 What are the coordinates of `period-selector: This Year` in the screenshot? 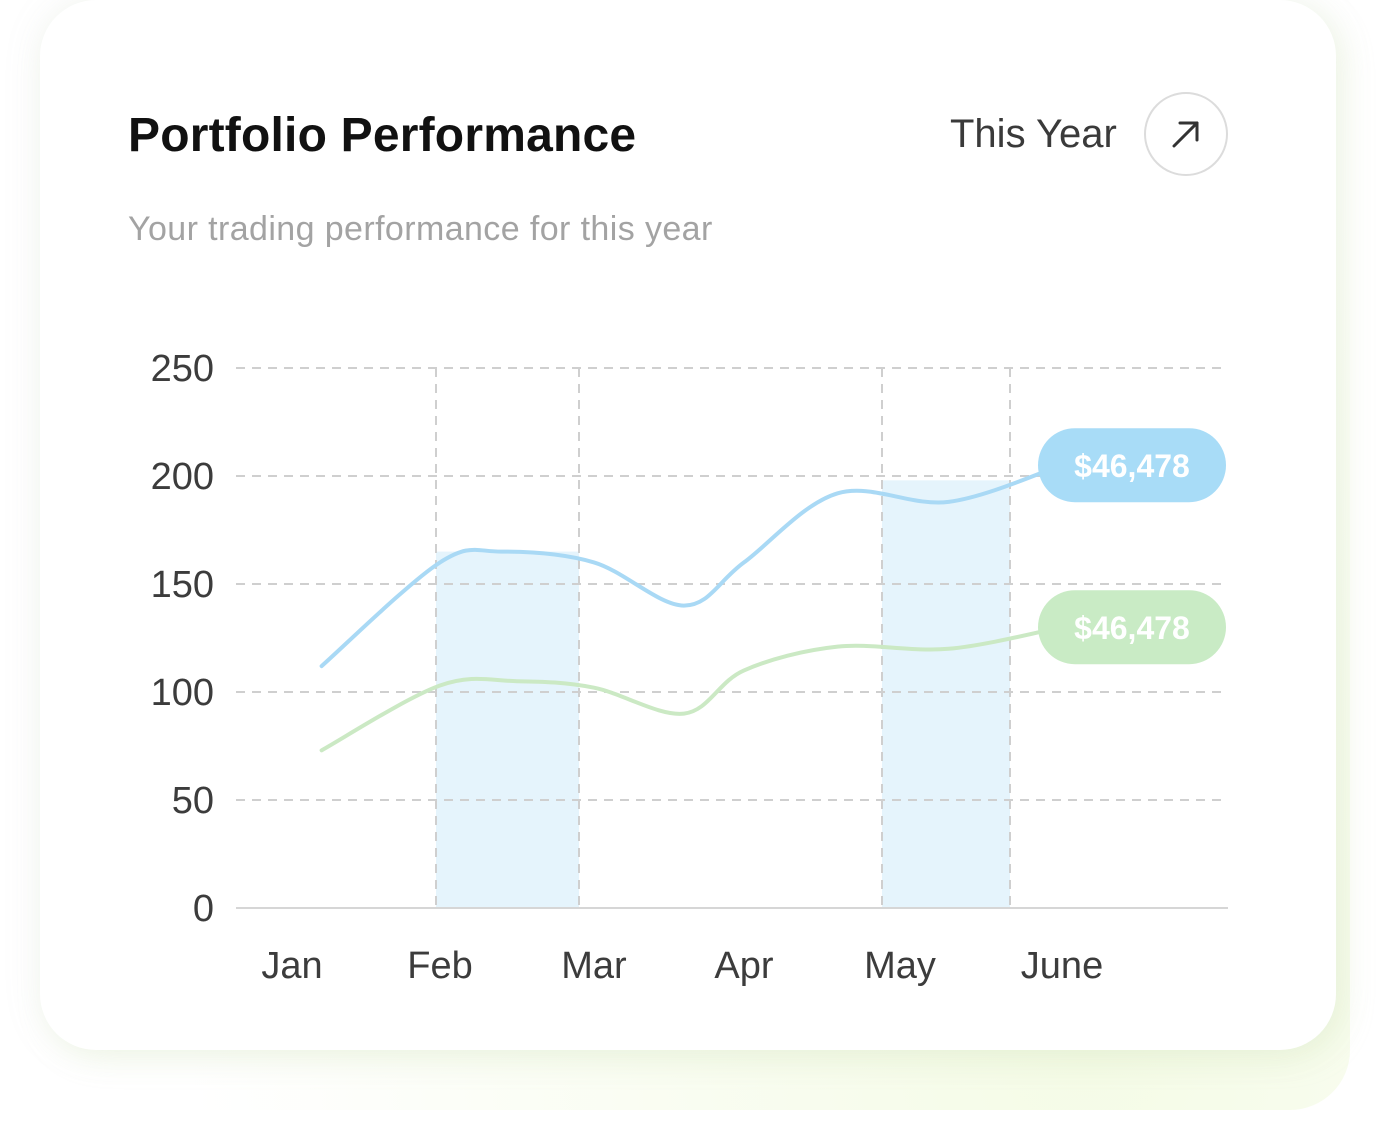 It's located at (1033, 134).